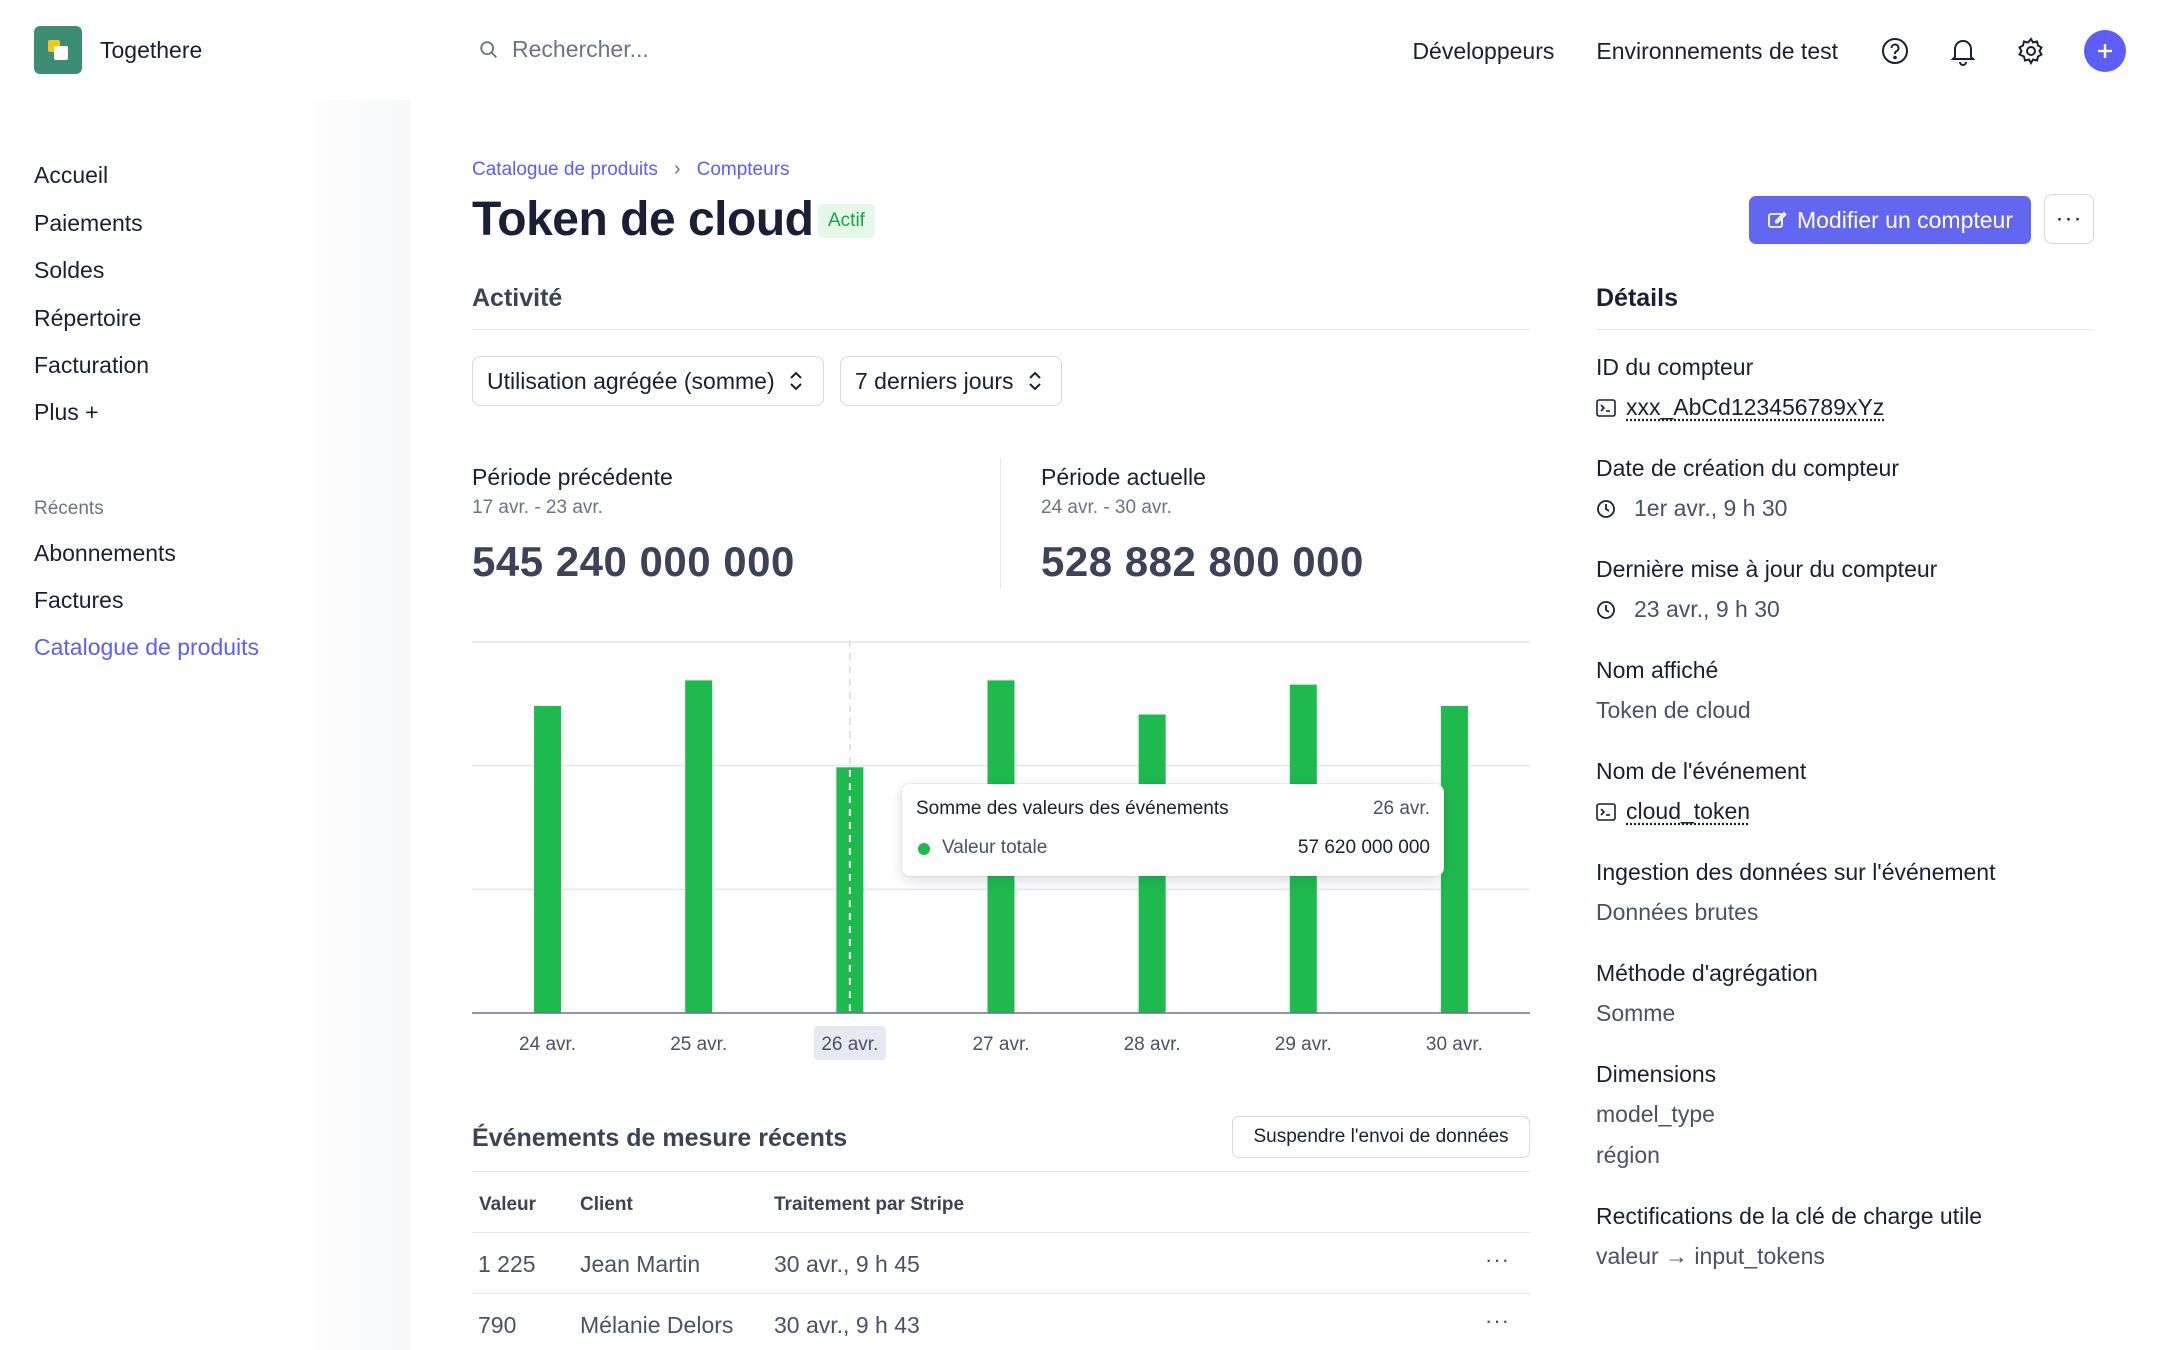  Describe the element at coordinates (1688, 811) in the screenshot. I see `event-name-text: cloud_token` at that location.